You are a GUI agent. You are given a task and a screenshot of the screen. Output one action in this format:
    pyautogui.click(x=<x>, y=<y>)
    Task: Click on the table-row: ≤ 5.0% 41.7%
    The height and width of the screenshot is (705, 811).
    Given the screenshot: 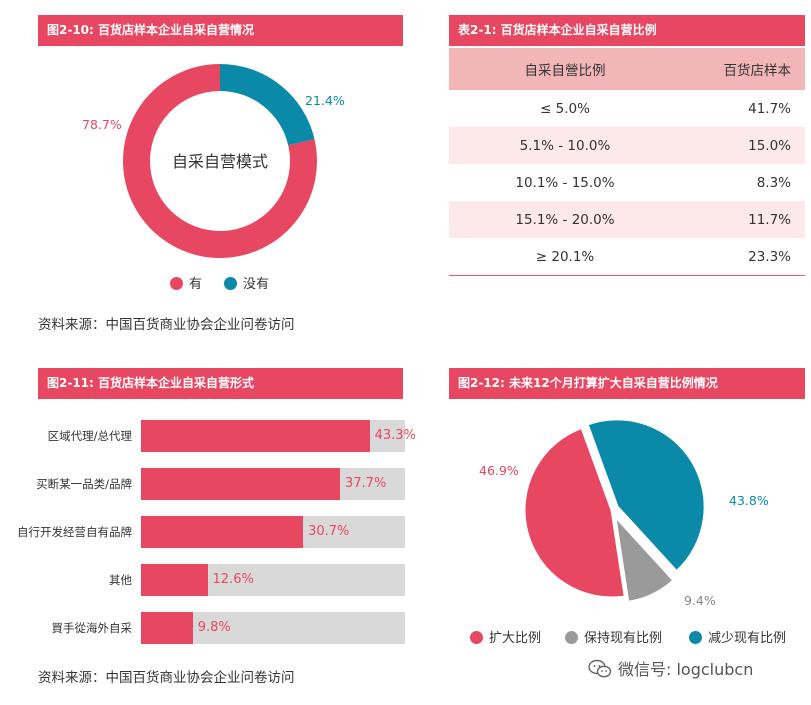 What is the action you would take?
    pyautogui.click(x=627, y=108)
    